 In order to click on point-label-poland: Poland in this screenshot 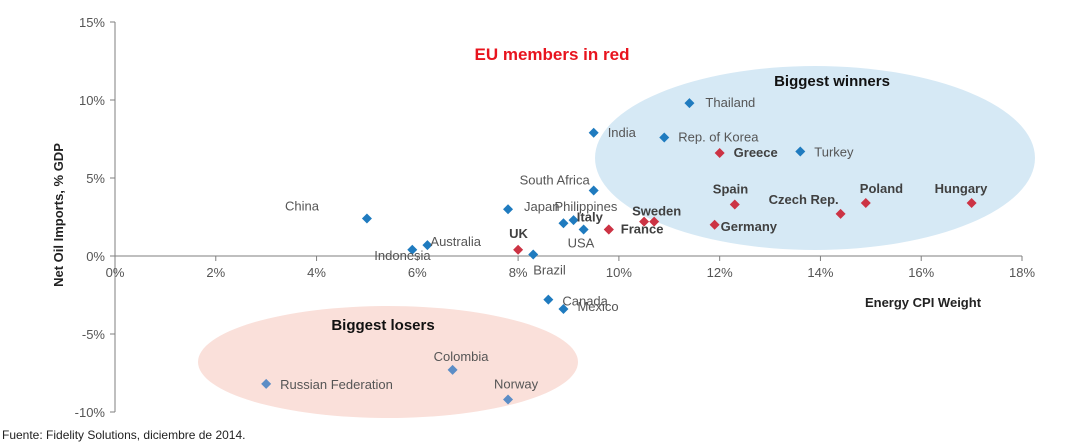, I will do `click(881, 188)`.